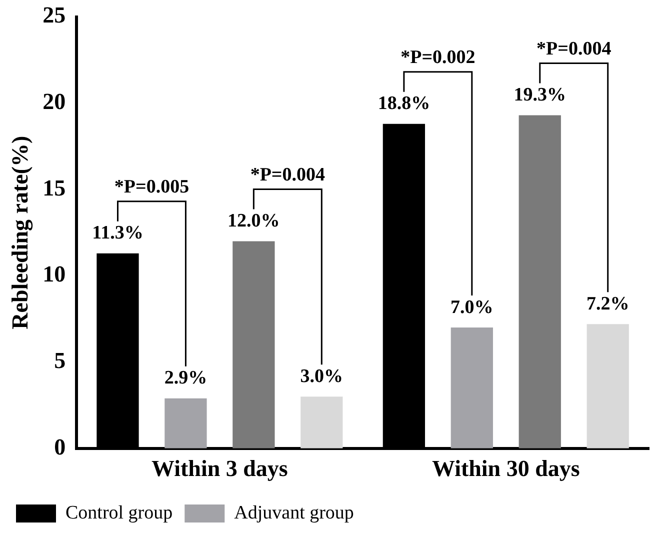  Describe the element at coordinates (608, 304) in the screenshot. I see `data-label: 7.2%` at that location.